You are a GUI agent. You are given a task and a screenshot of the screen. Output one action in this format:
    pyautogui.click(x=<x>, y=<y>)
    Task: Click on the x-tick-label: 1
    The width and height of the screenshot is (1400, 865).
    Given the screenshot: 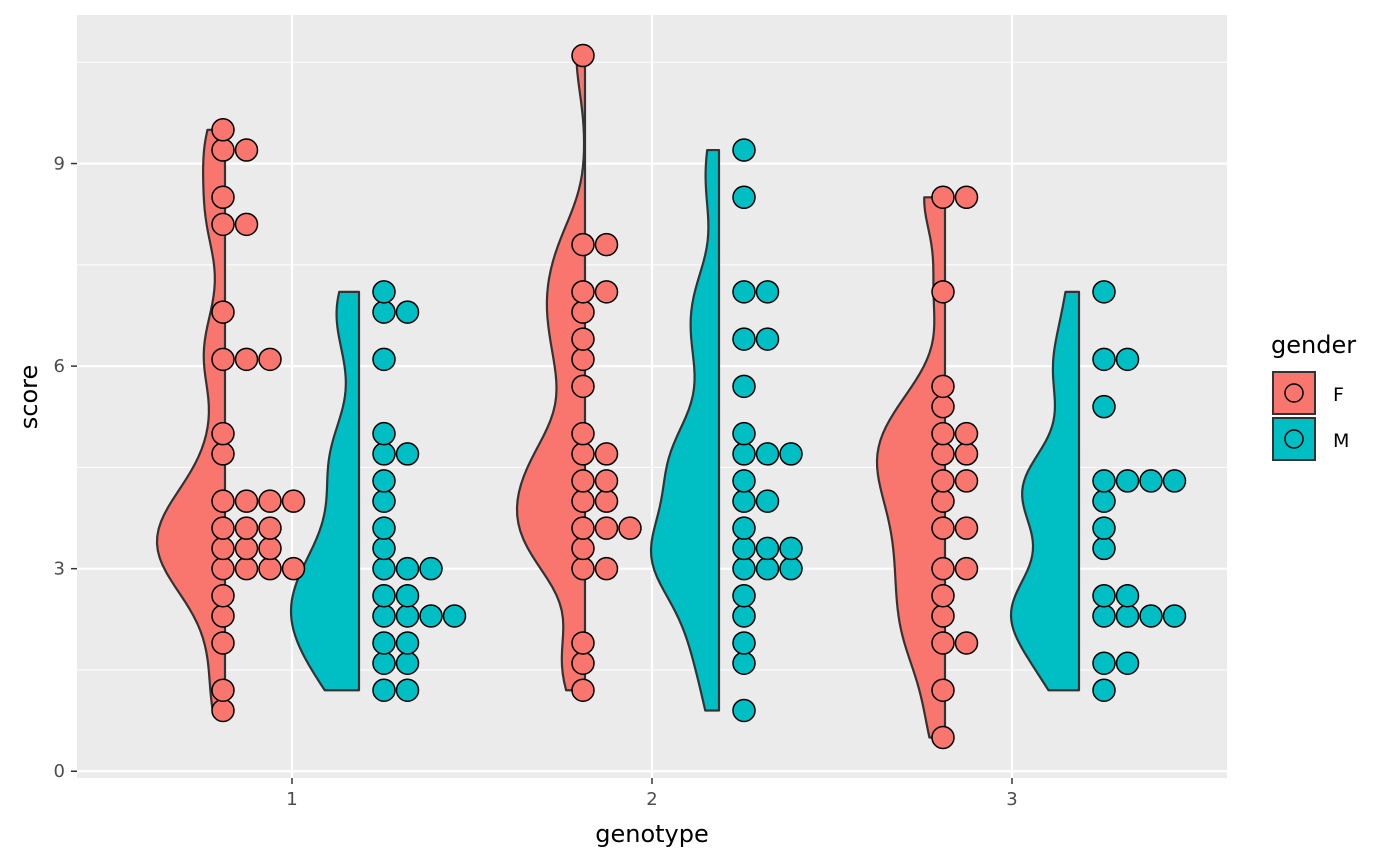 What is the action you would take?
    pyautogui.click(x=291, y=799)
    